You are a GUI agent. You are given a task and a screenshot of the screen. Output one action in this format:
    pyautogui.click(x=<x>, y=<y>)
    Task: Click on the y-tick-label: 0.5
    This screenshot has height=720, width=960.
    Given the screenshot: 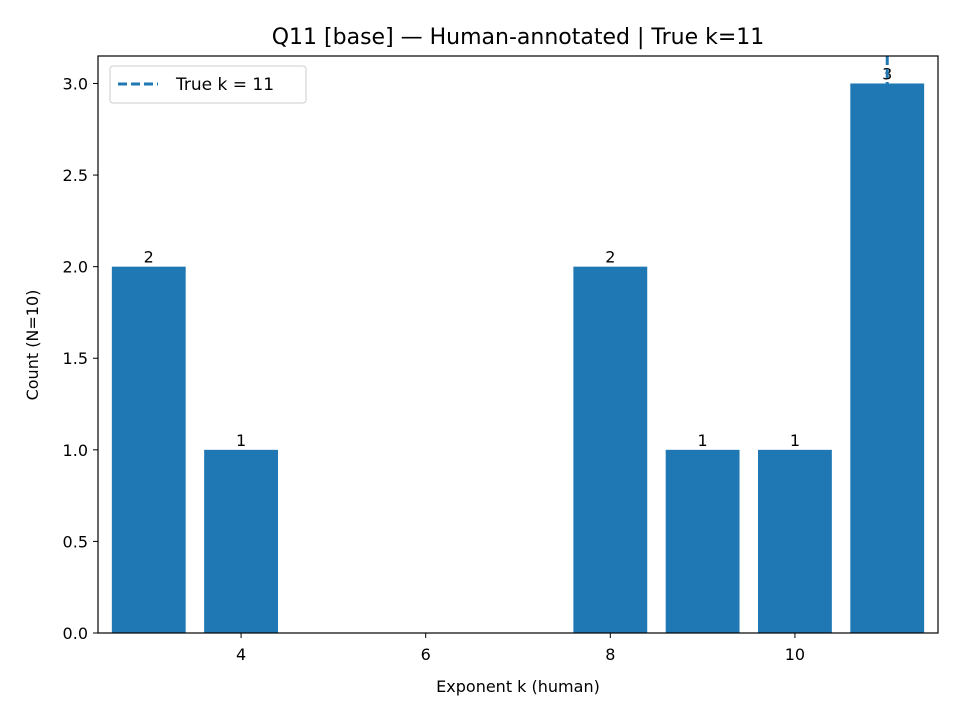 What is the action you would take?
    pyautogui.click(x=75, y=541)
    